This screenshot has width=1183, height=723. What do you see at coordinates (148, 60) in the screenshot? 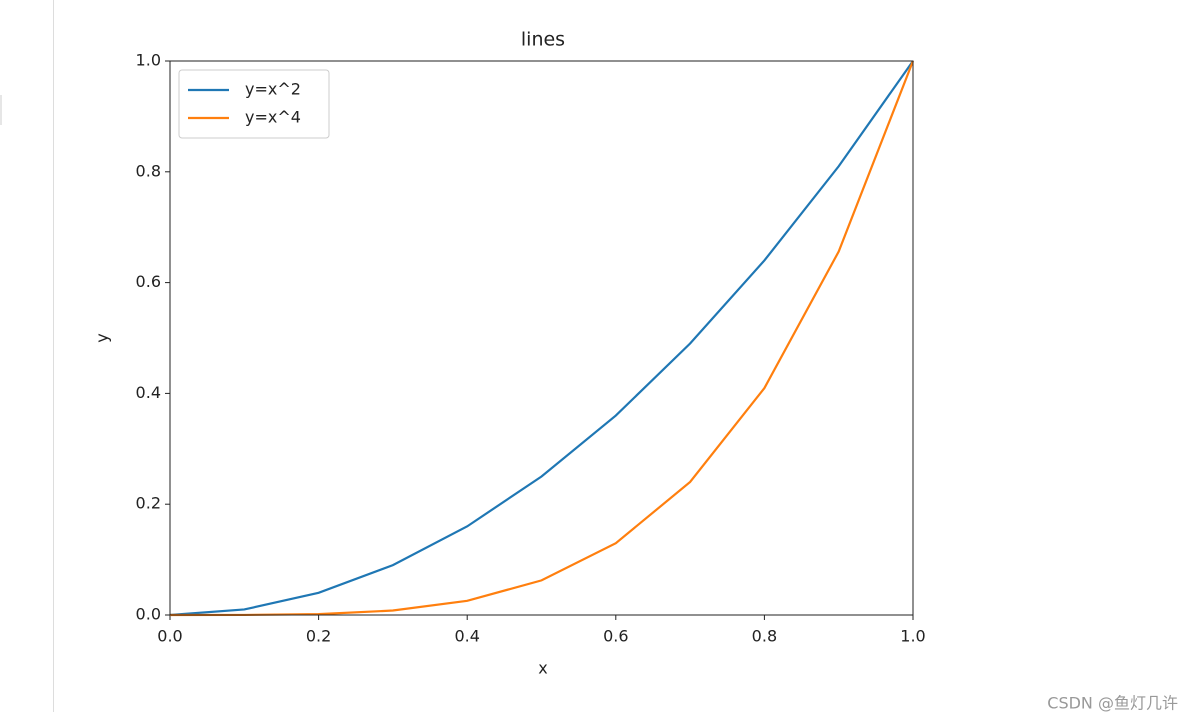
I see `y-tick-label: 1.0` at bounding box center [148, 60].